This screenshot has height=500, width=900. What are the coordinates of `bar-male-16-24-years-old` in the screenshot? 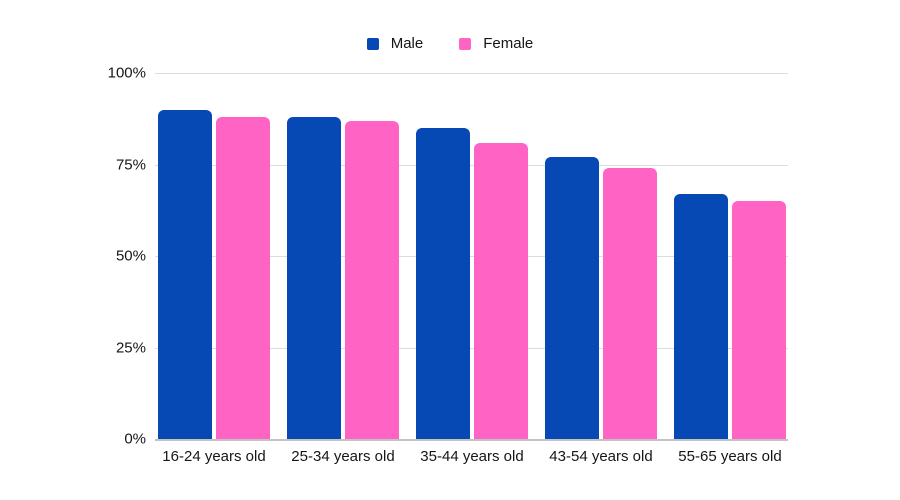 It's located at (185, 274).